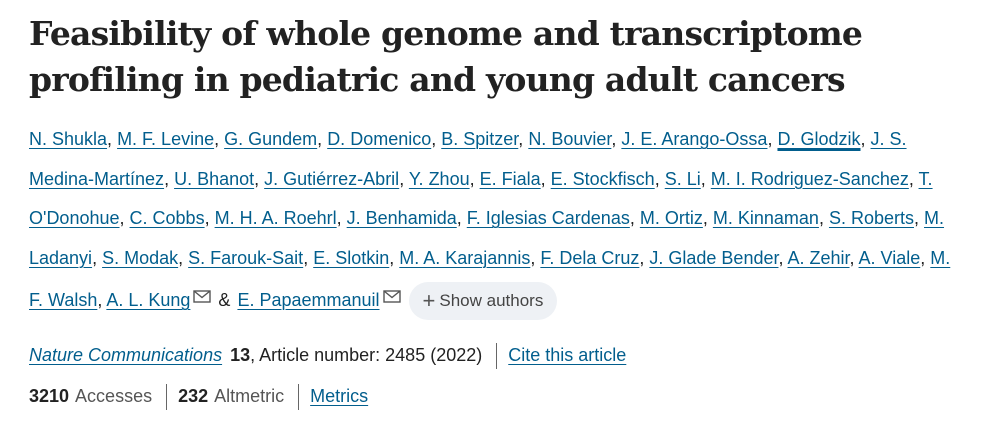  Describe the element at coordinates (481, 198) in the screenshot. I see `author-link: T. O'Donohue` at that location.